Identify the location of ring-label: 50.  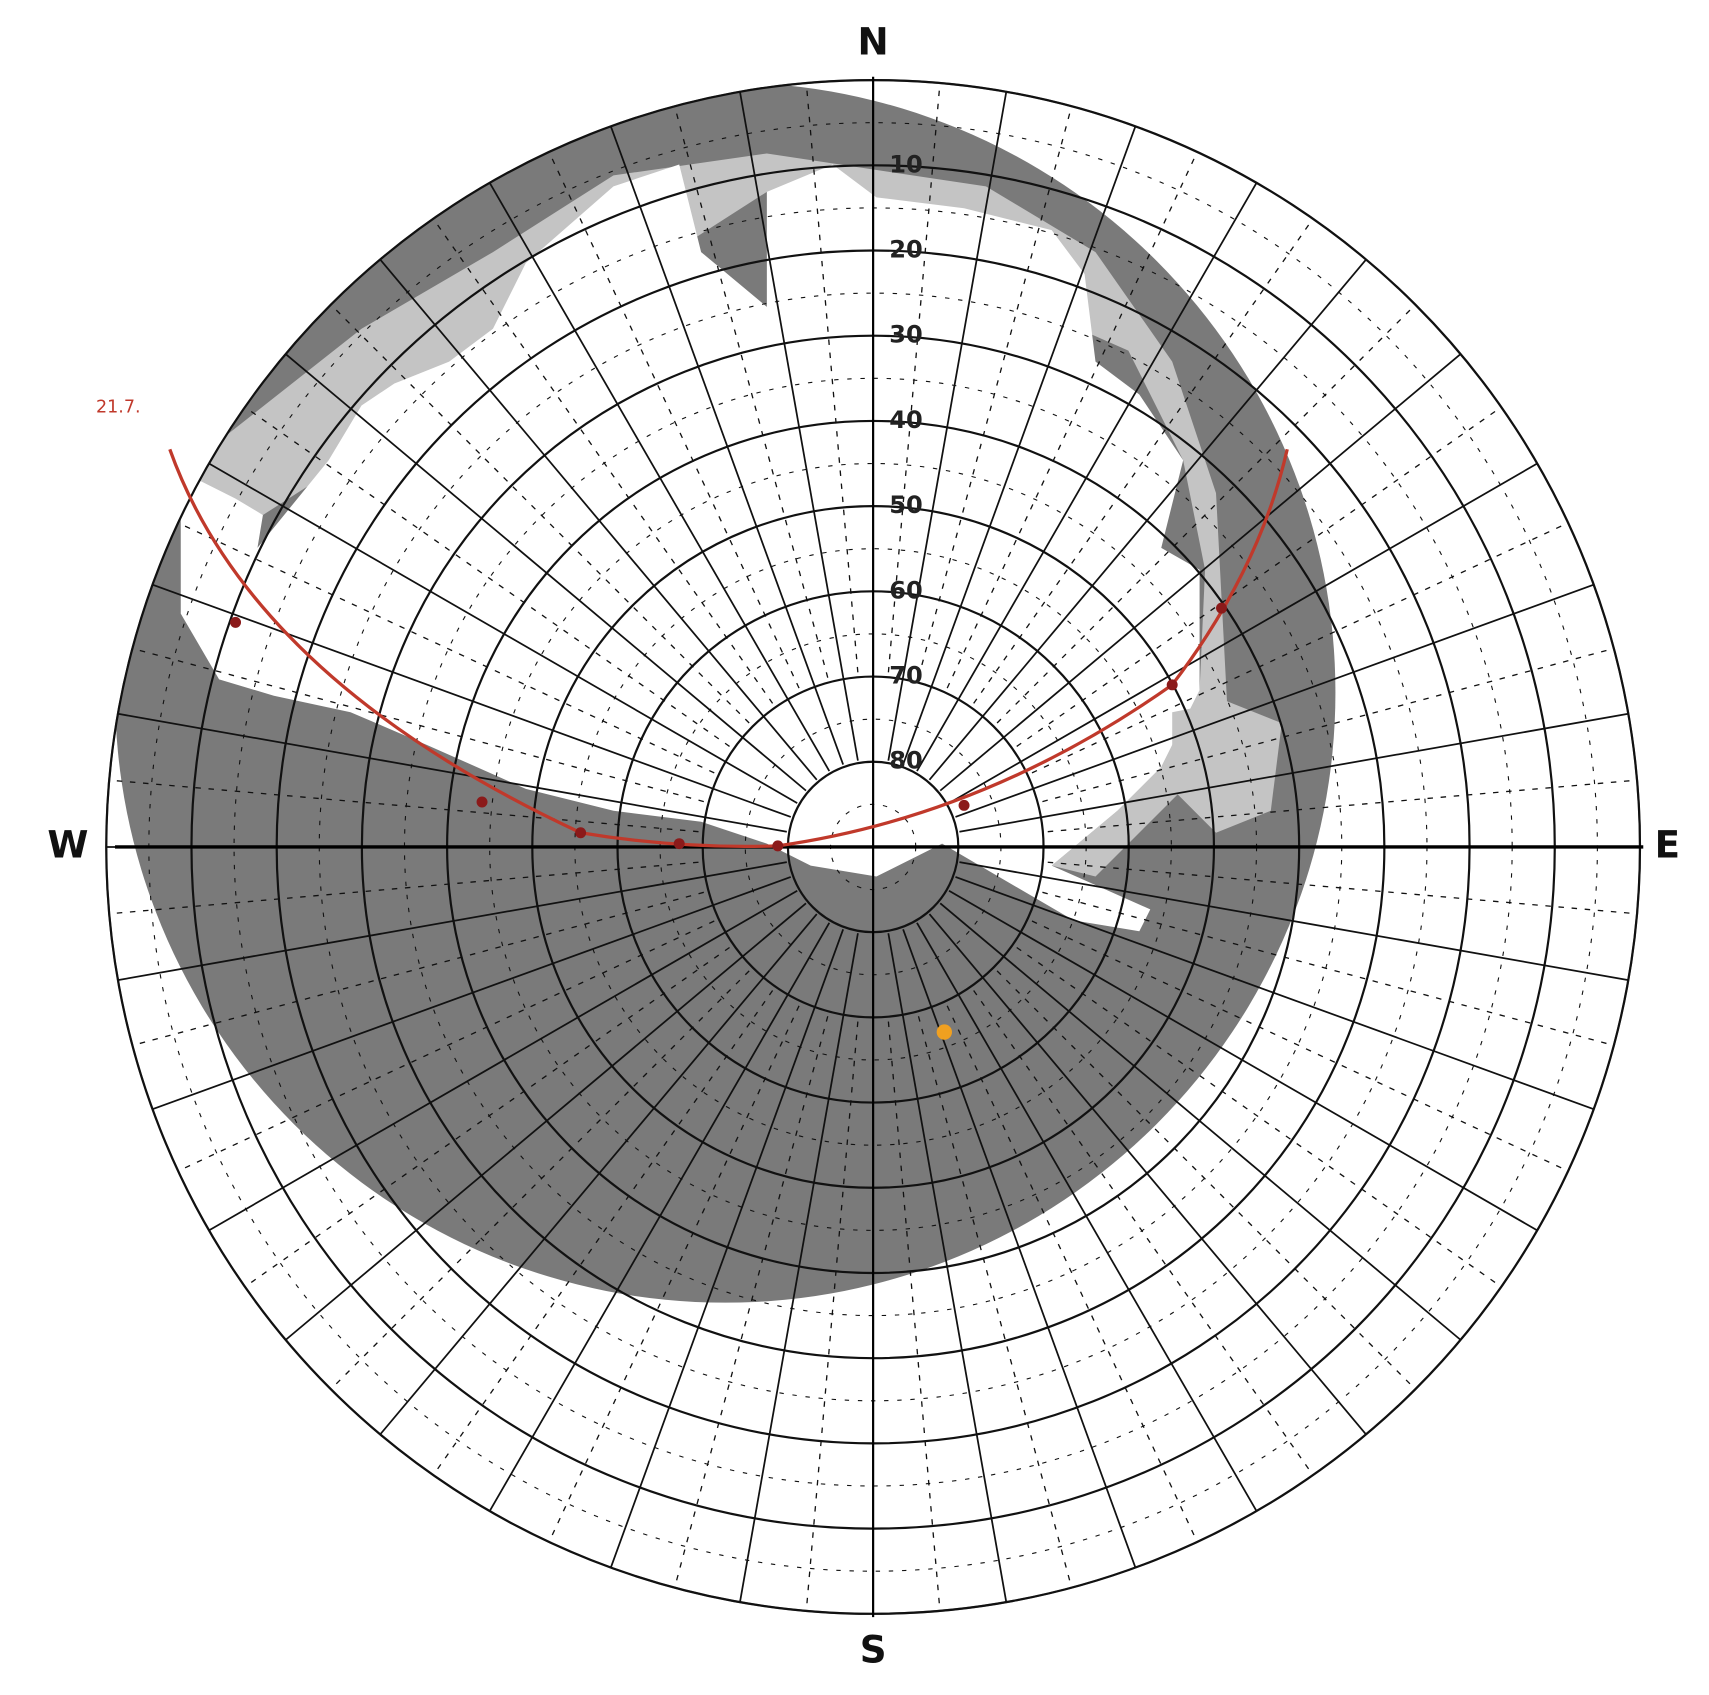
(906, 505).